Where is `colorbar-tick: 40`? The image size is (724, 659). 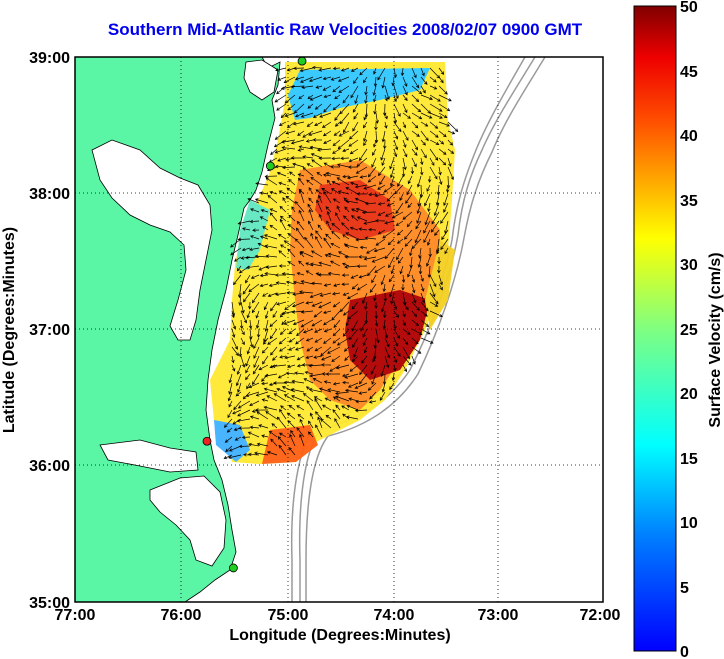 colorbar-tick: 40 is located at coordinates (689, 136).